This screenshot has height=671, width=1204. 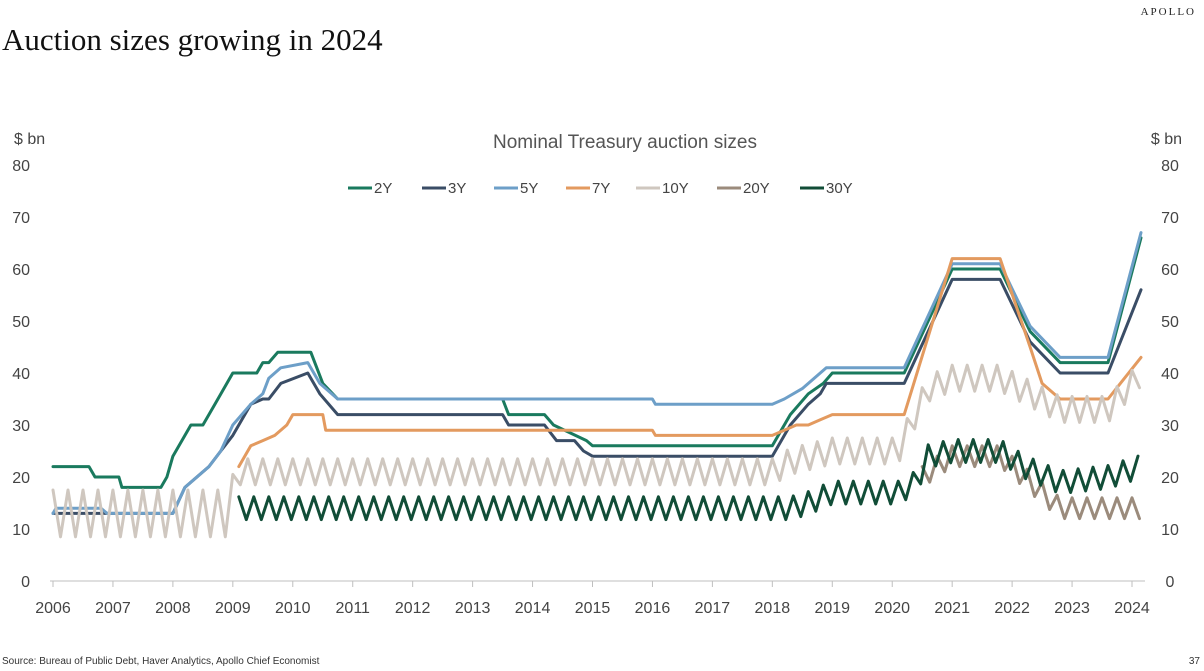 I want to click on x-tick-label: 2017, so click(x=713, y=608).